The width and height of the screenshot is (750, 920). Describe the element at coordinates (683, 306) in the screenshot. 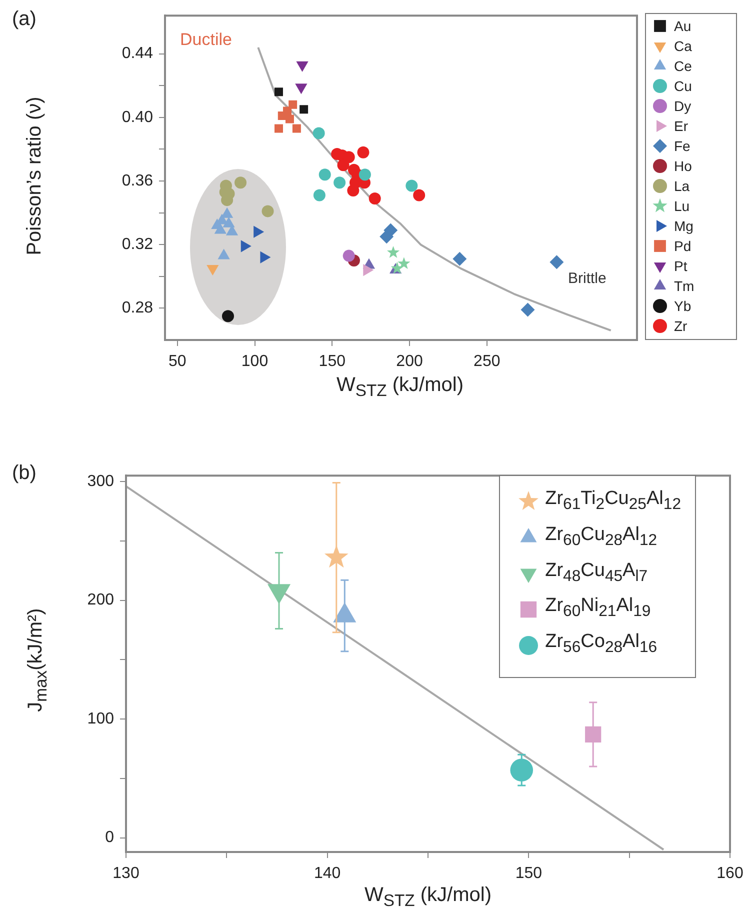

I see `legend-label: Yb` at that location.